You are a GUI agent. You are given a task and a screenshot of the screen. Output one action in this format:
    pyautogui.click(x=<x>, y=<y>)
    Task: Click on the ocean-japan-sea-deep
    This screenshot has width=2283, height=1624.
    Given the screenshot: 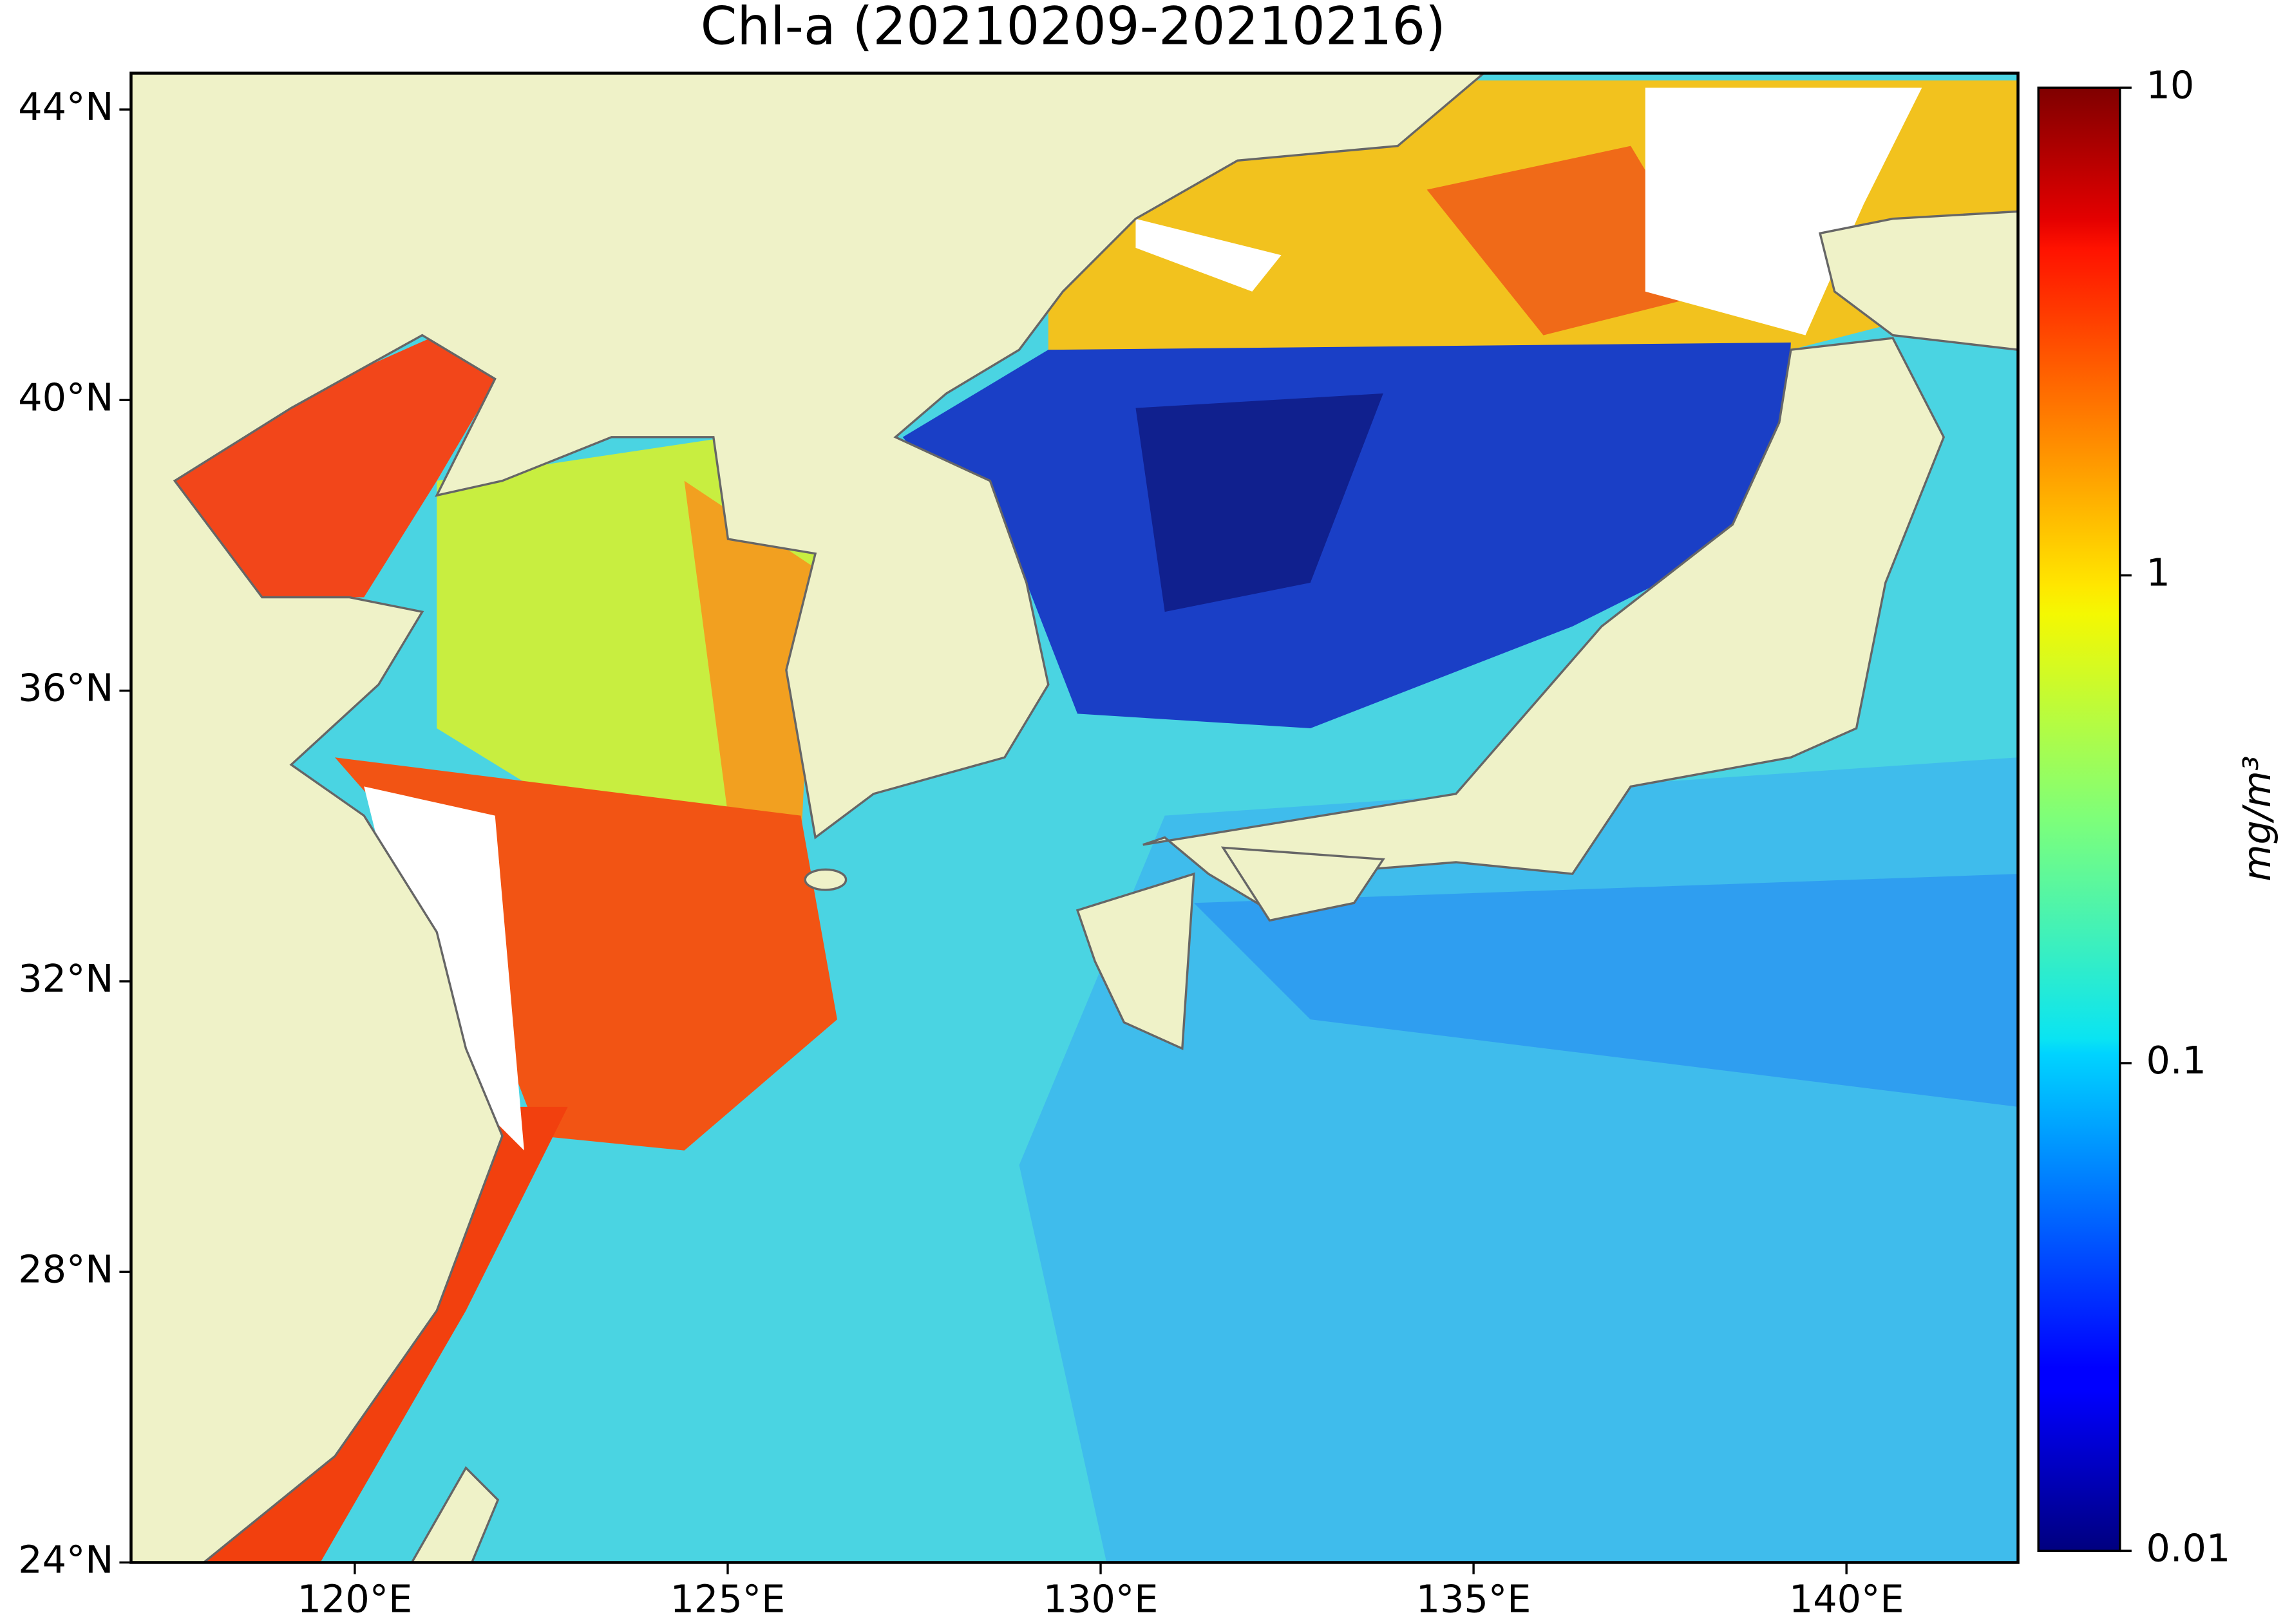 What is the action you would take?
    pyautogui.click(x=1259, y=502)
    